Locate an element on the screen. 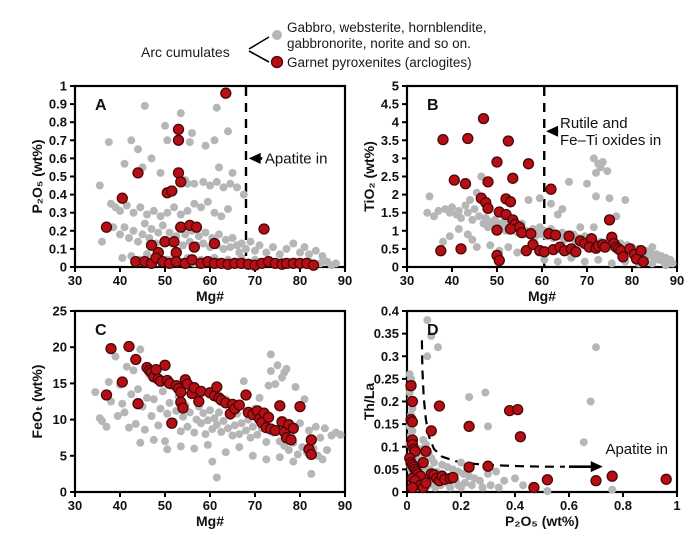 The width and height of the screenshot is (700, 557). y-tick-label: 0.7 is located at coordinates (58, 140).